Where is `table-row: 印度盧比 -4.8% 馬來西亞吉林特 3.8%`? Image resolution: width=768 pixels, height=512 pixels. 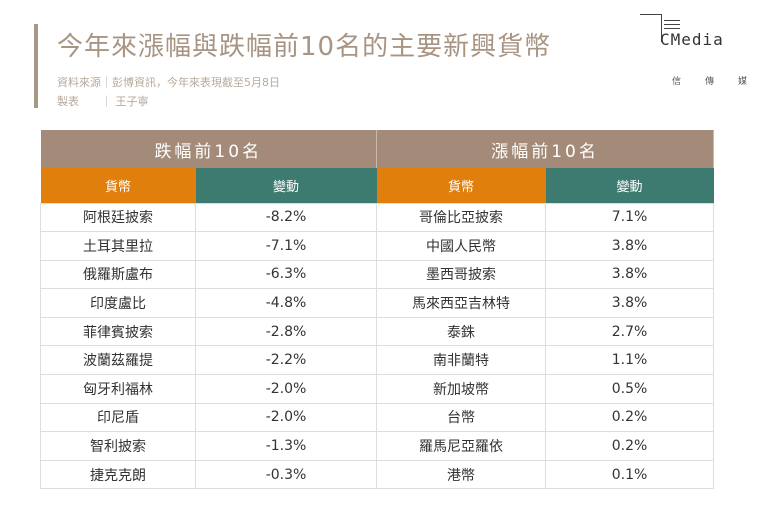 table-row: 印度盧比 -4.8% 馬來西亞吉林特 3.8% is located at coordinates (377, 303).